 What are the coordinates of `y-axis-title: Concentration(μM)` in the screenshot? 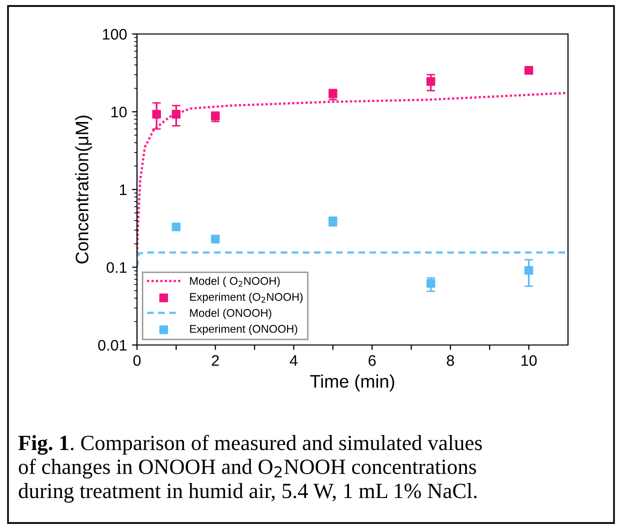 It's located at (83, 190).